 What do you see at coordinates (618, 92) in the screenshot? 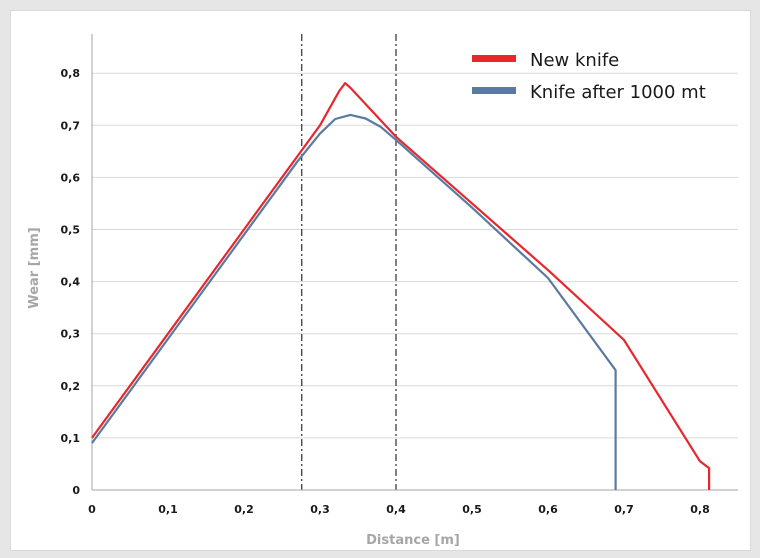
I see `legend-label-knife-after-1000-mt: Knife after 1000 mt` at bounding box center [618, 92].